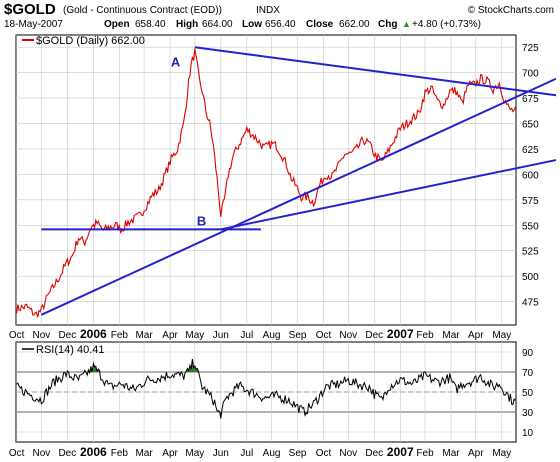  Describe the element at coordinates (201, 220) in the screenshot. I see `annotation-label: B` at that location.